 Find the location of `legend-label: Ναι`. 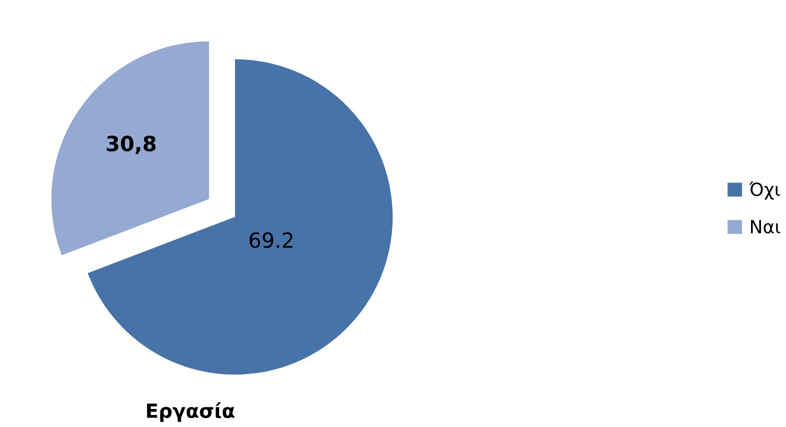

legend-label: Ναι is located at coordinates (765, 227).